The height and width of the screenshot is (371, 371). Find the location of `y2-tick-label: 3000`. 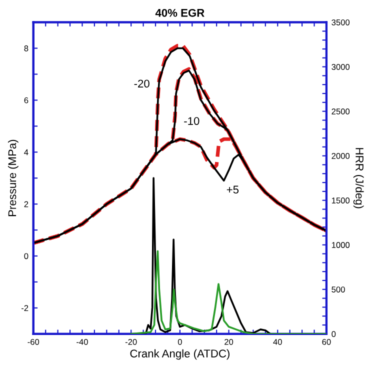

y2-tick-label: 3000 is located at coordinates (341, 67).